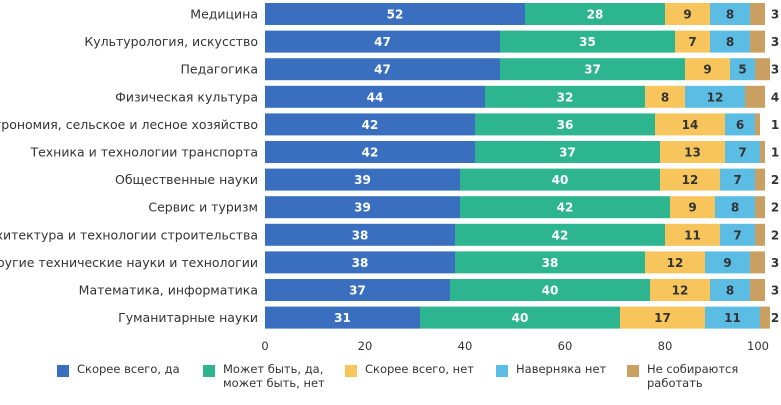 The height and width of the screenshot is (405, 781). I want to click on legend-item-4: Наверняка нет, so click(562, 369).